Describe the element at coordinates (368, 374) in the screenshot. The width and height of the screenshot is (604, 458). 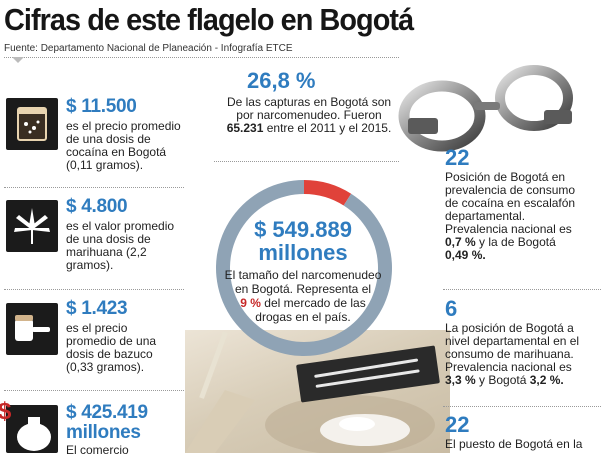
I see `mirror-with-lines` at that location.